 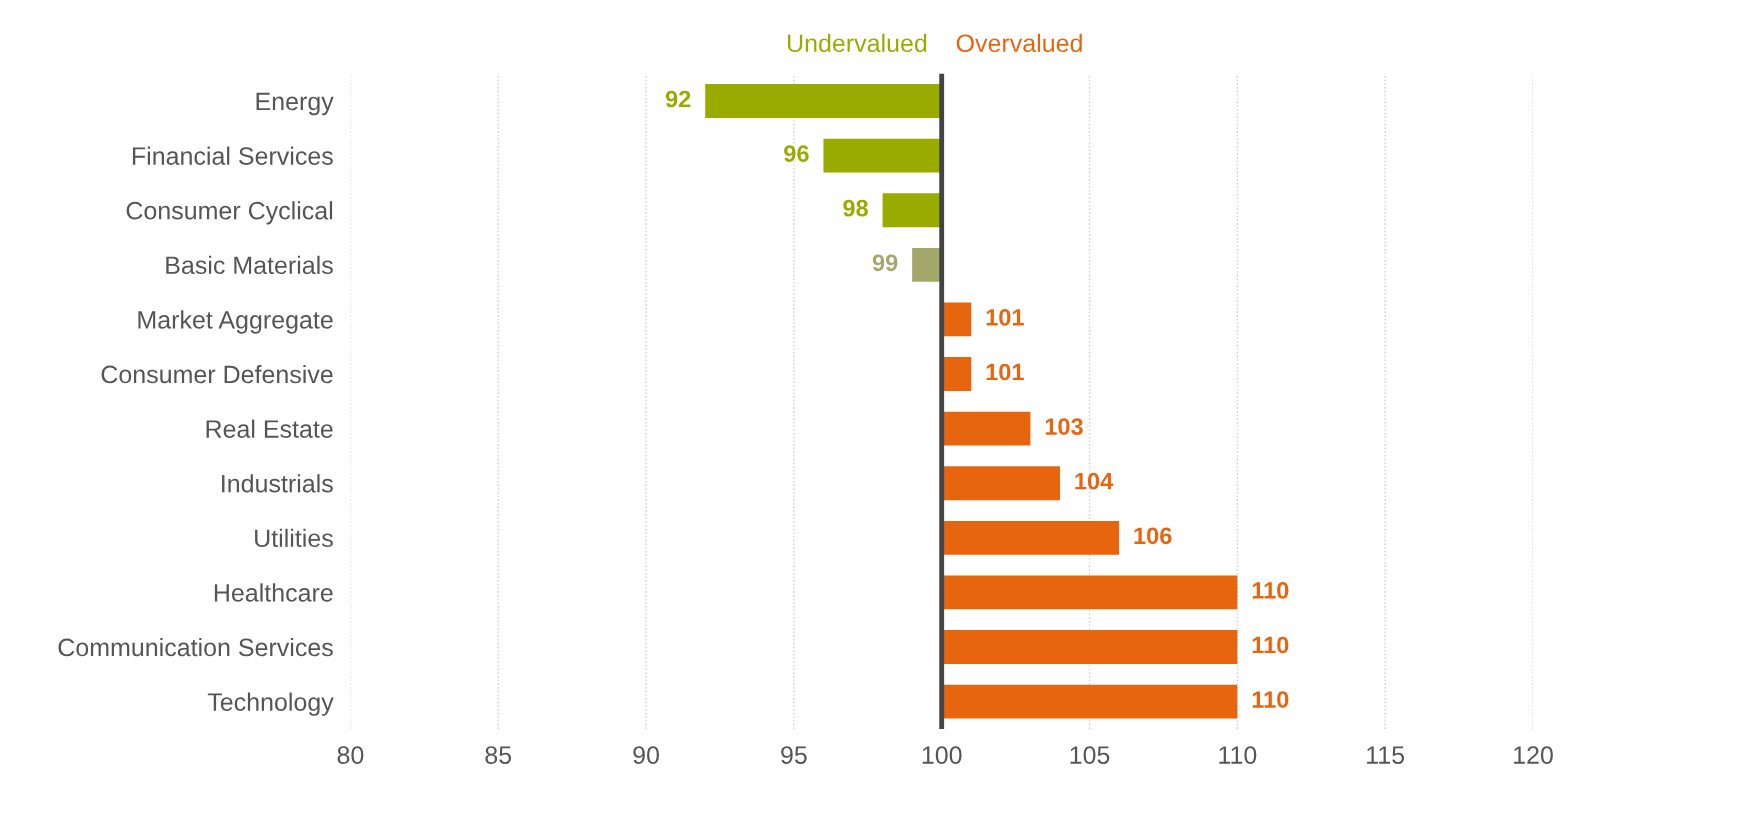 I want to click on data-label: 96, so click(x=796, y=153).